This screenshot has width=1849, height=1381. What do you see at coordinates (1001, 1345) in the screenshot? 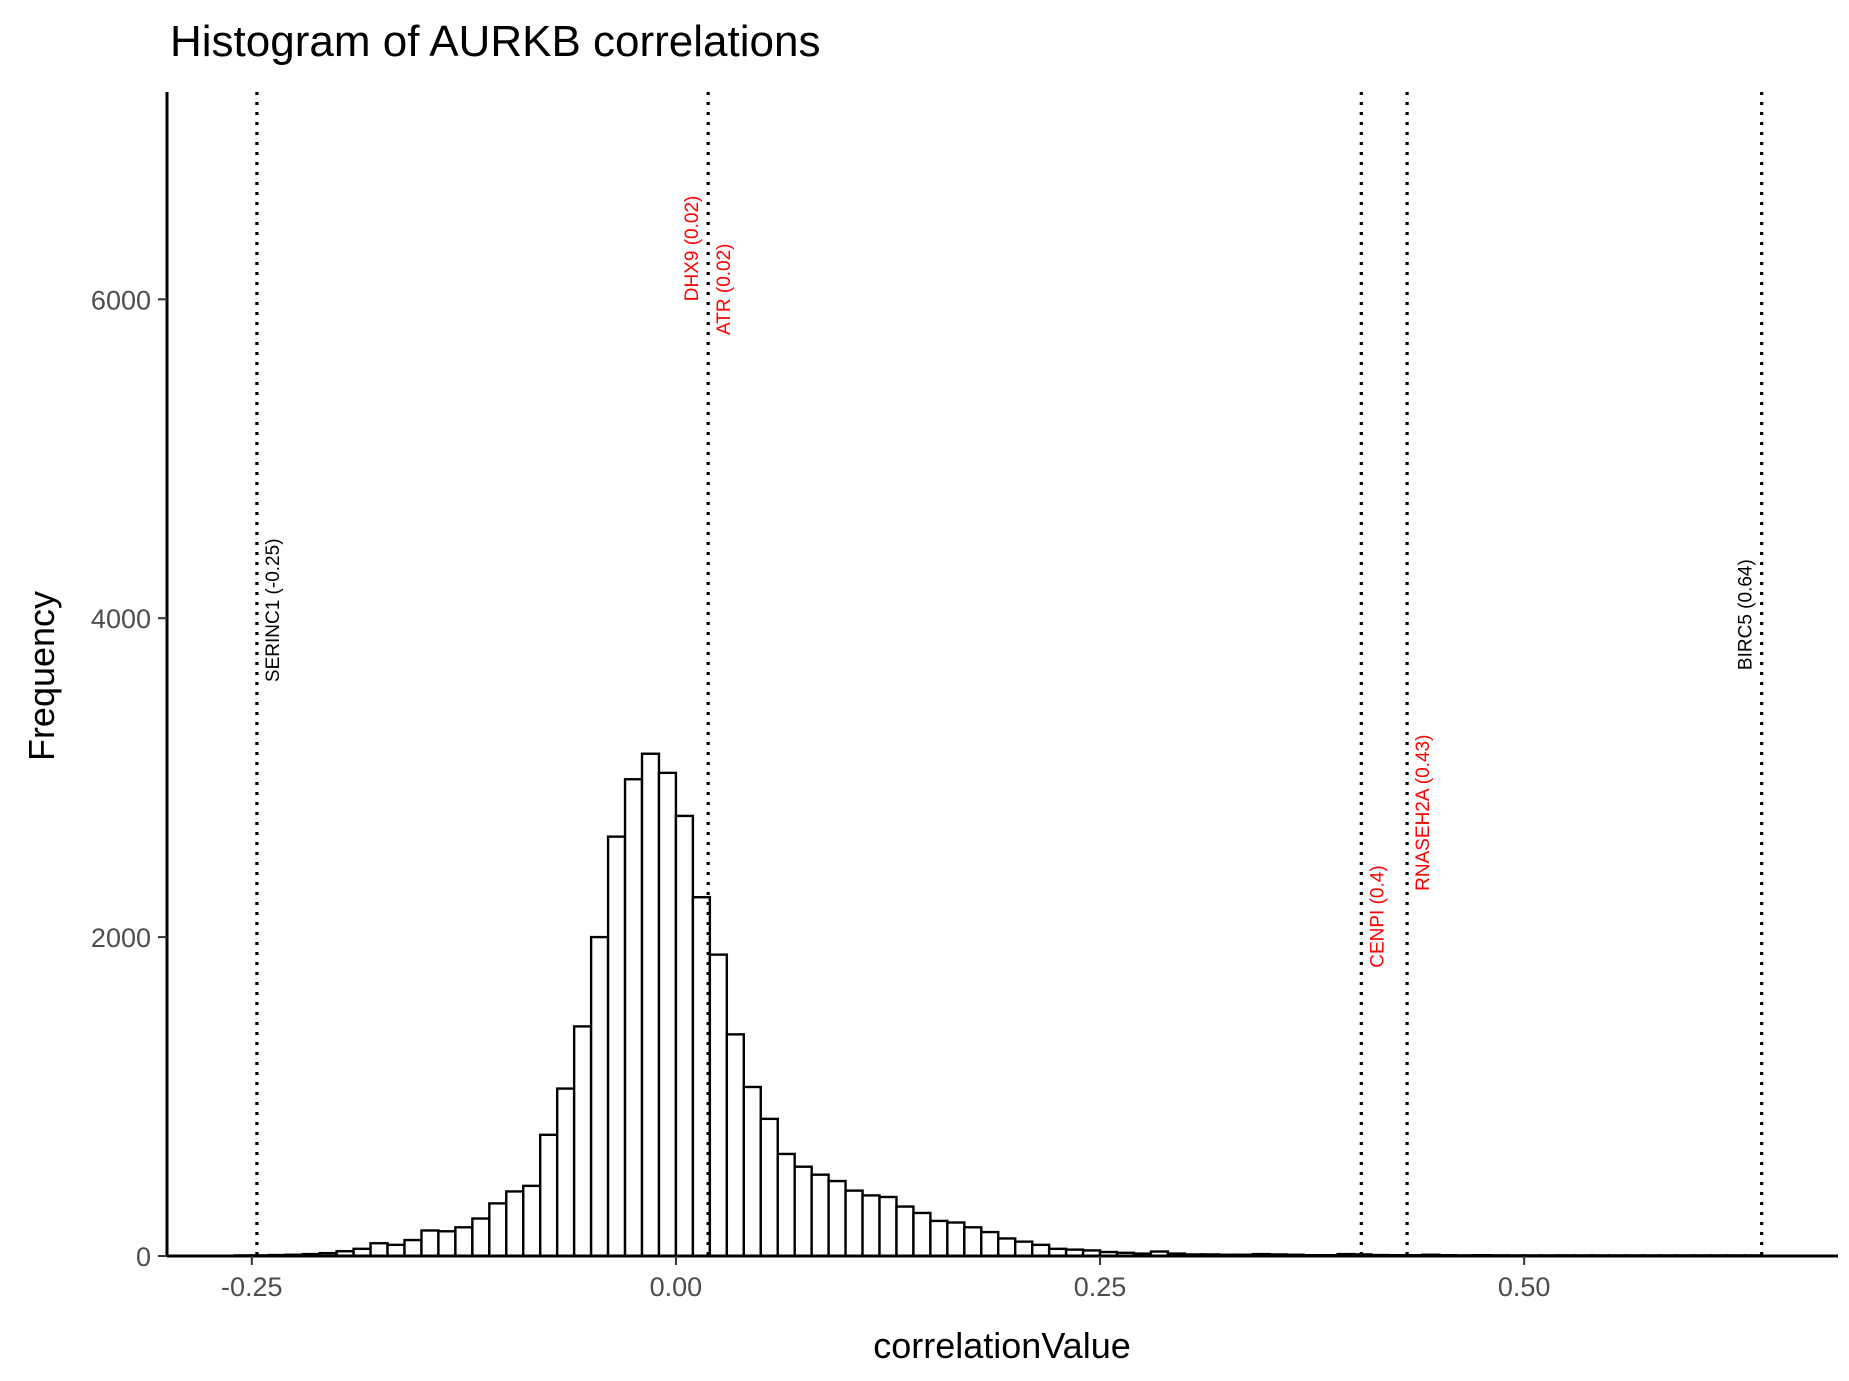
I see `x-axis-title: correlationValue` at bounding box center [1001, 1345].